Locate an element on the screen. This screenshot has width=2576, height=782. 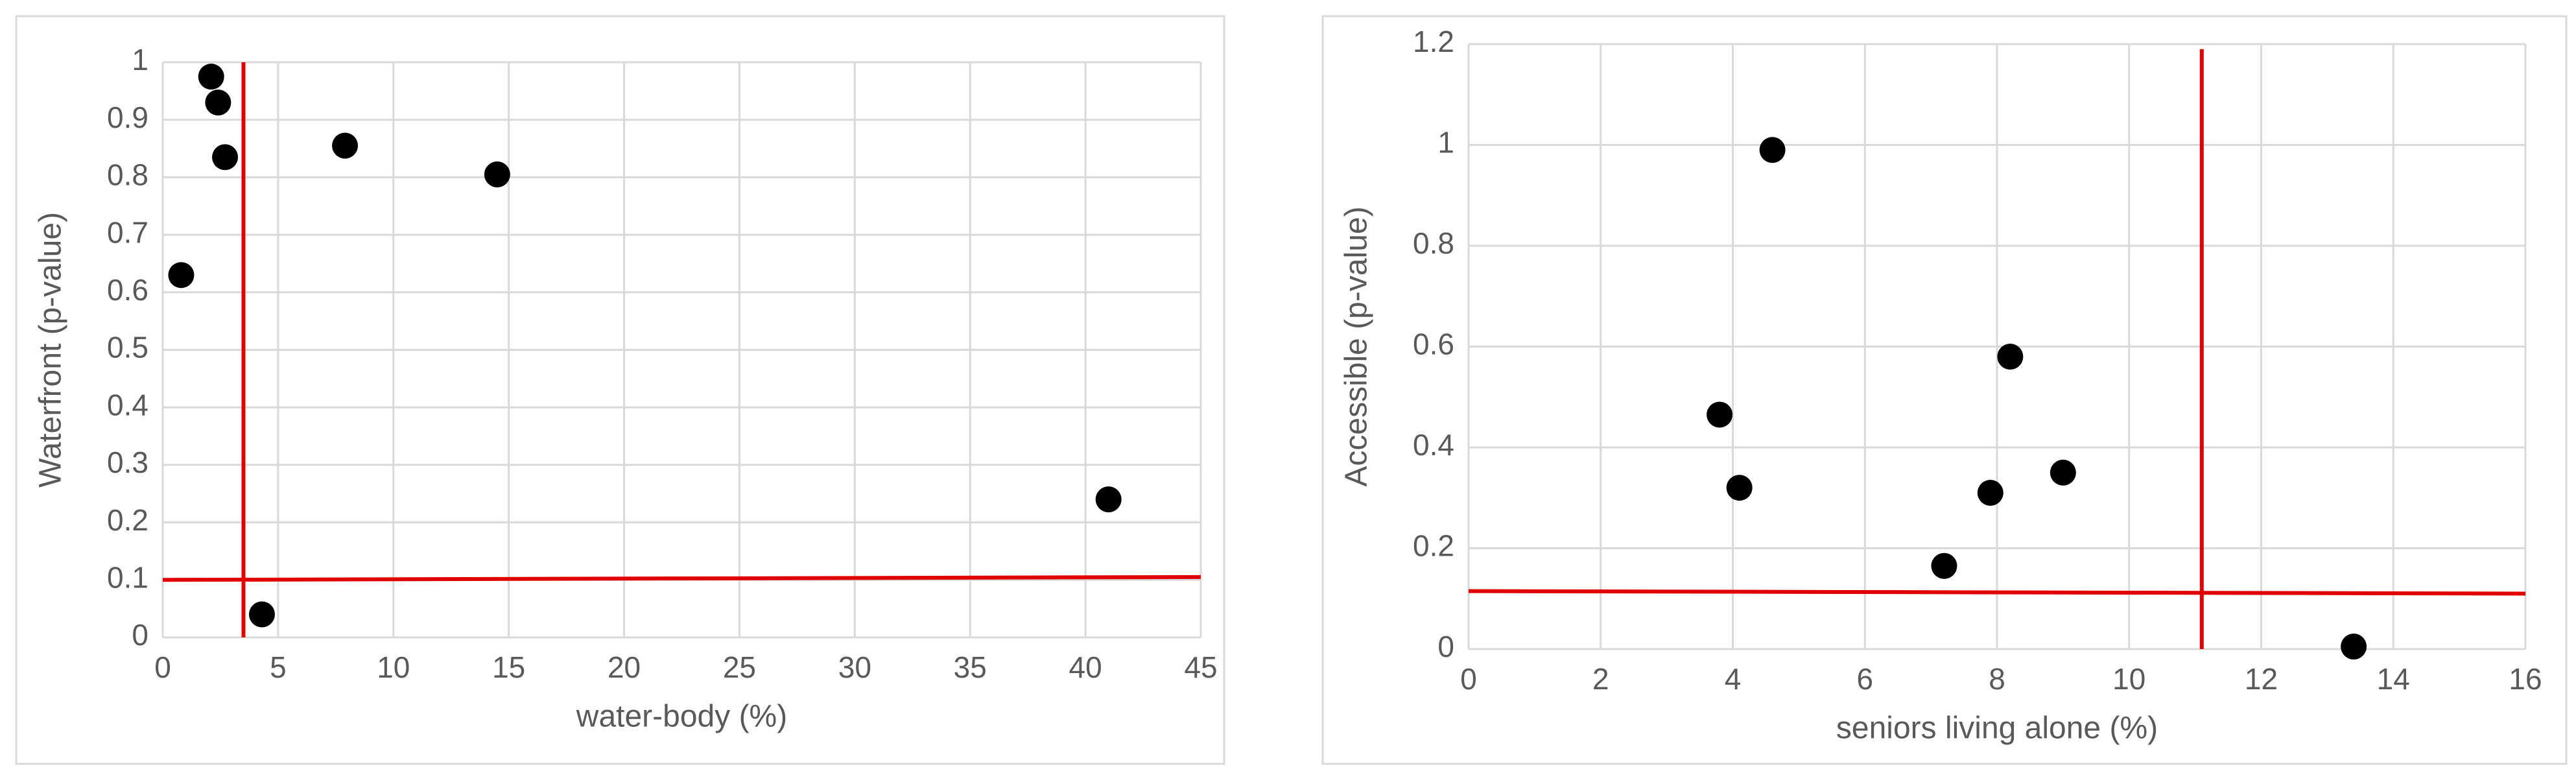
y-tick-label: 0.5 is located at coordinates (127, 348).